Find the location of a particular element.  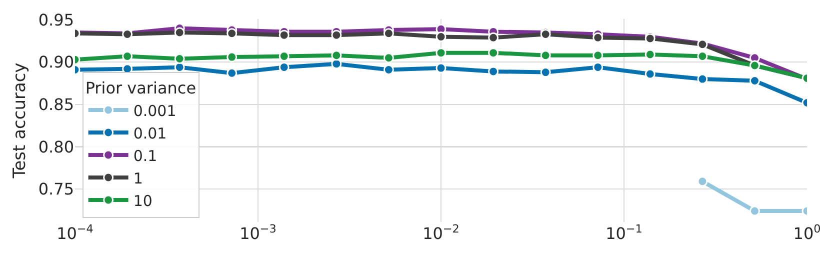

y-tick-label: 0.75 is located at coordinates (56, 189).